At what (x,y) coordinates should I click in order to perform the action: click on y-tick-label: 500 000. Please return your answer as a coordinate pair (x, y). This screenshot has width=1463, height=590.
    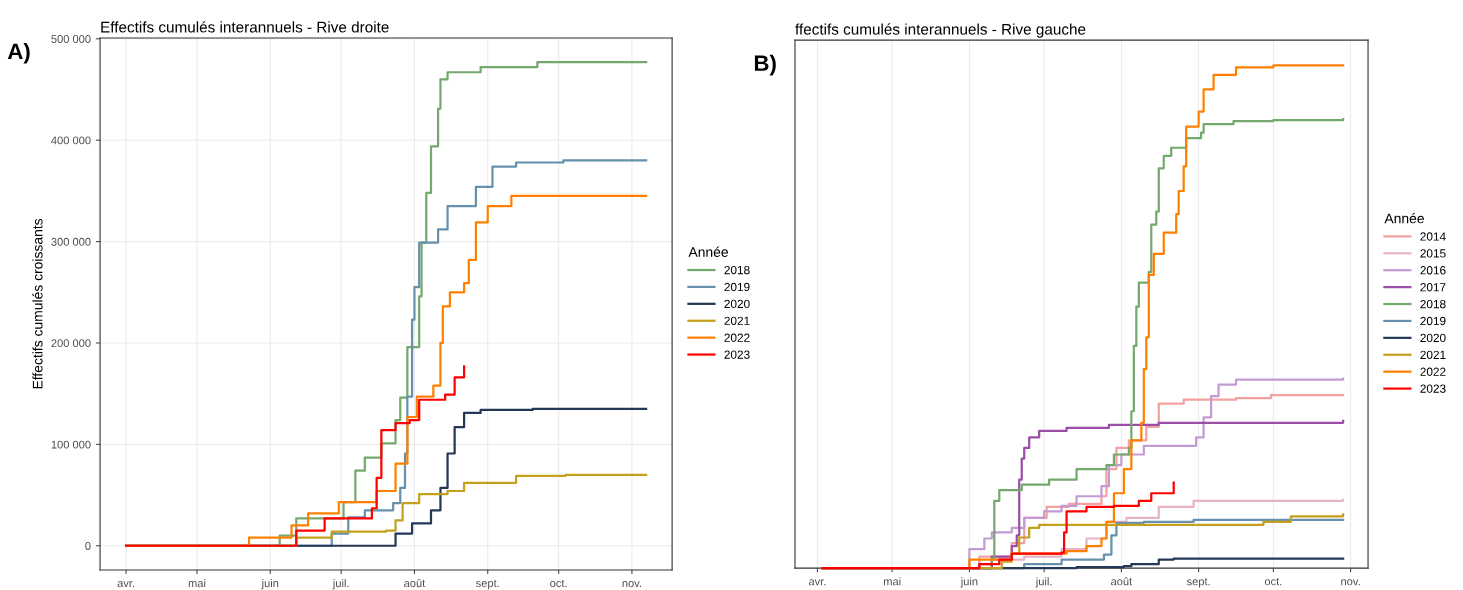
    Looking at the image, I should click on (71, 39).